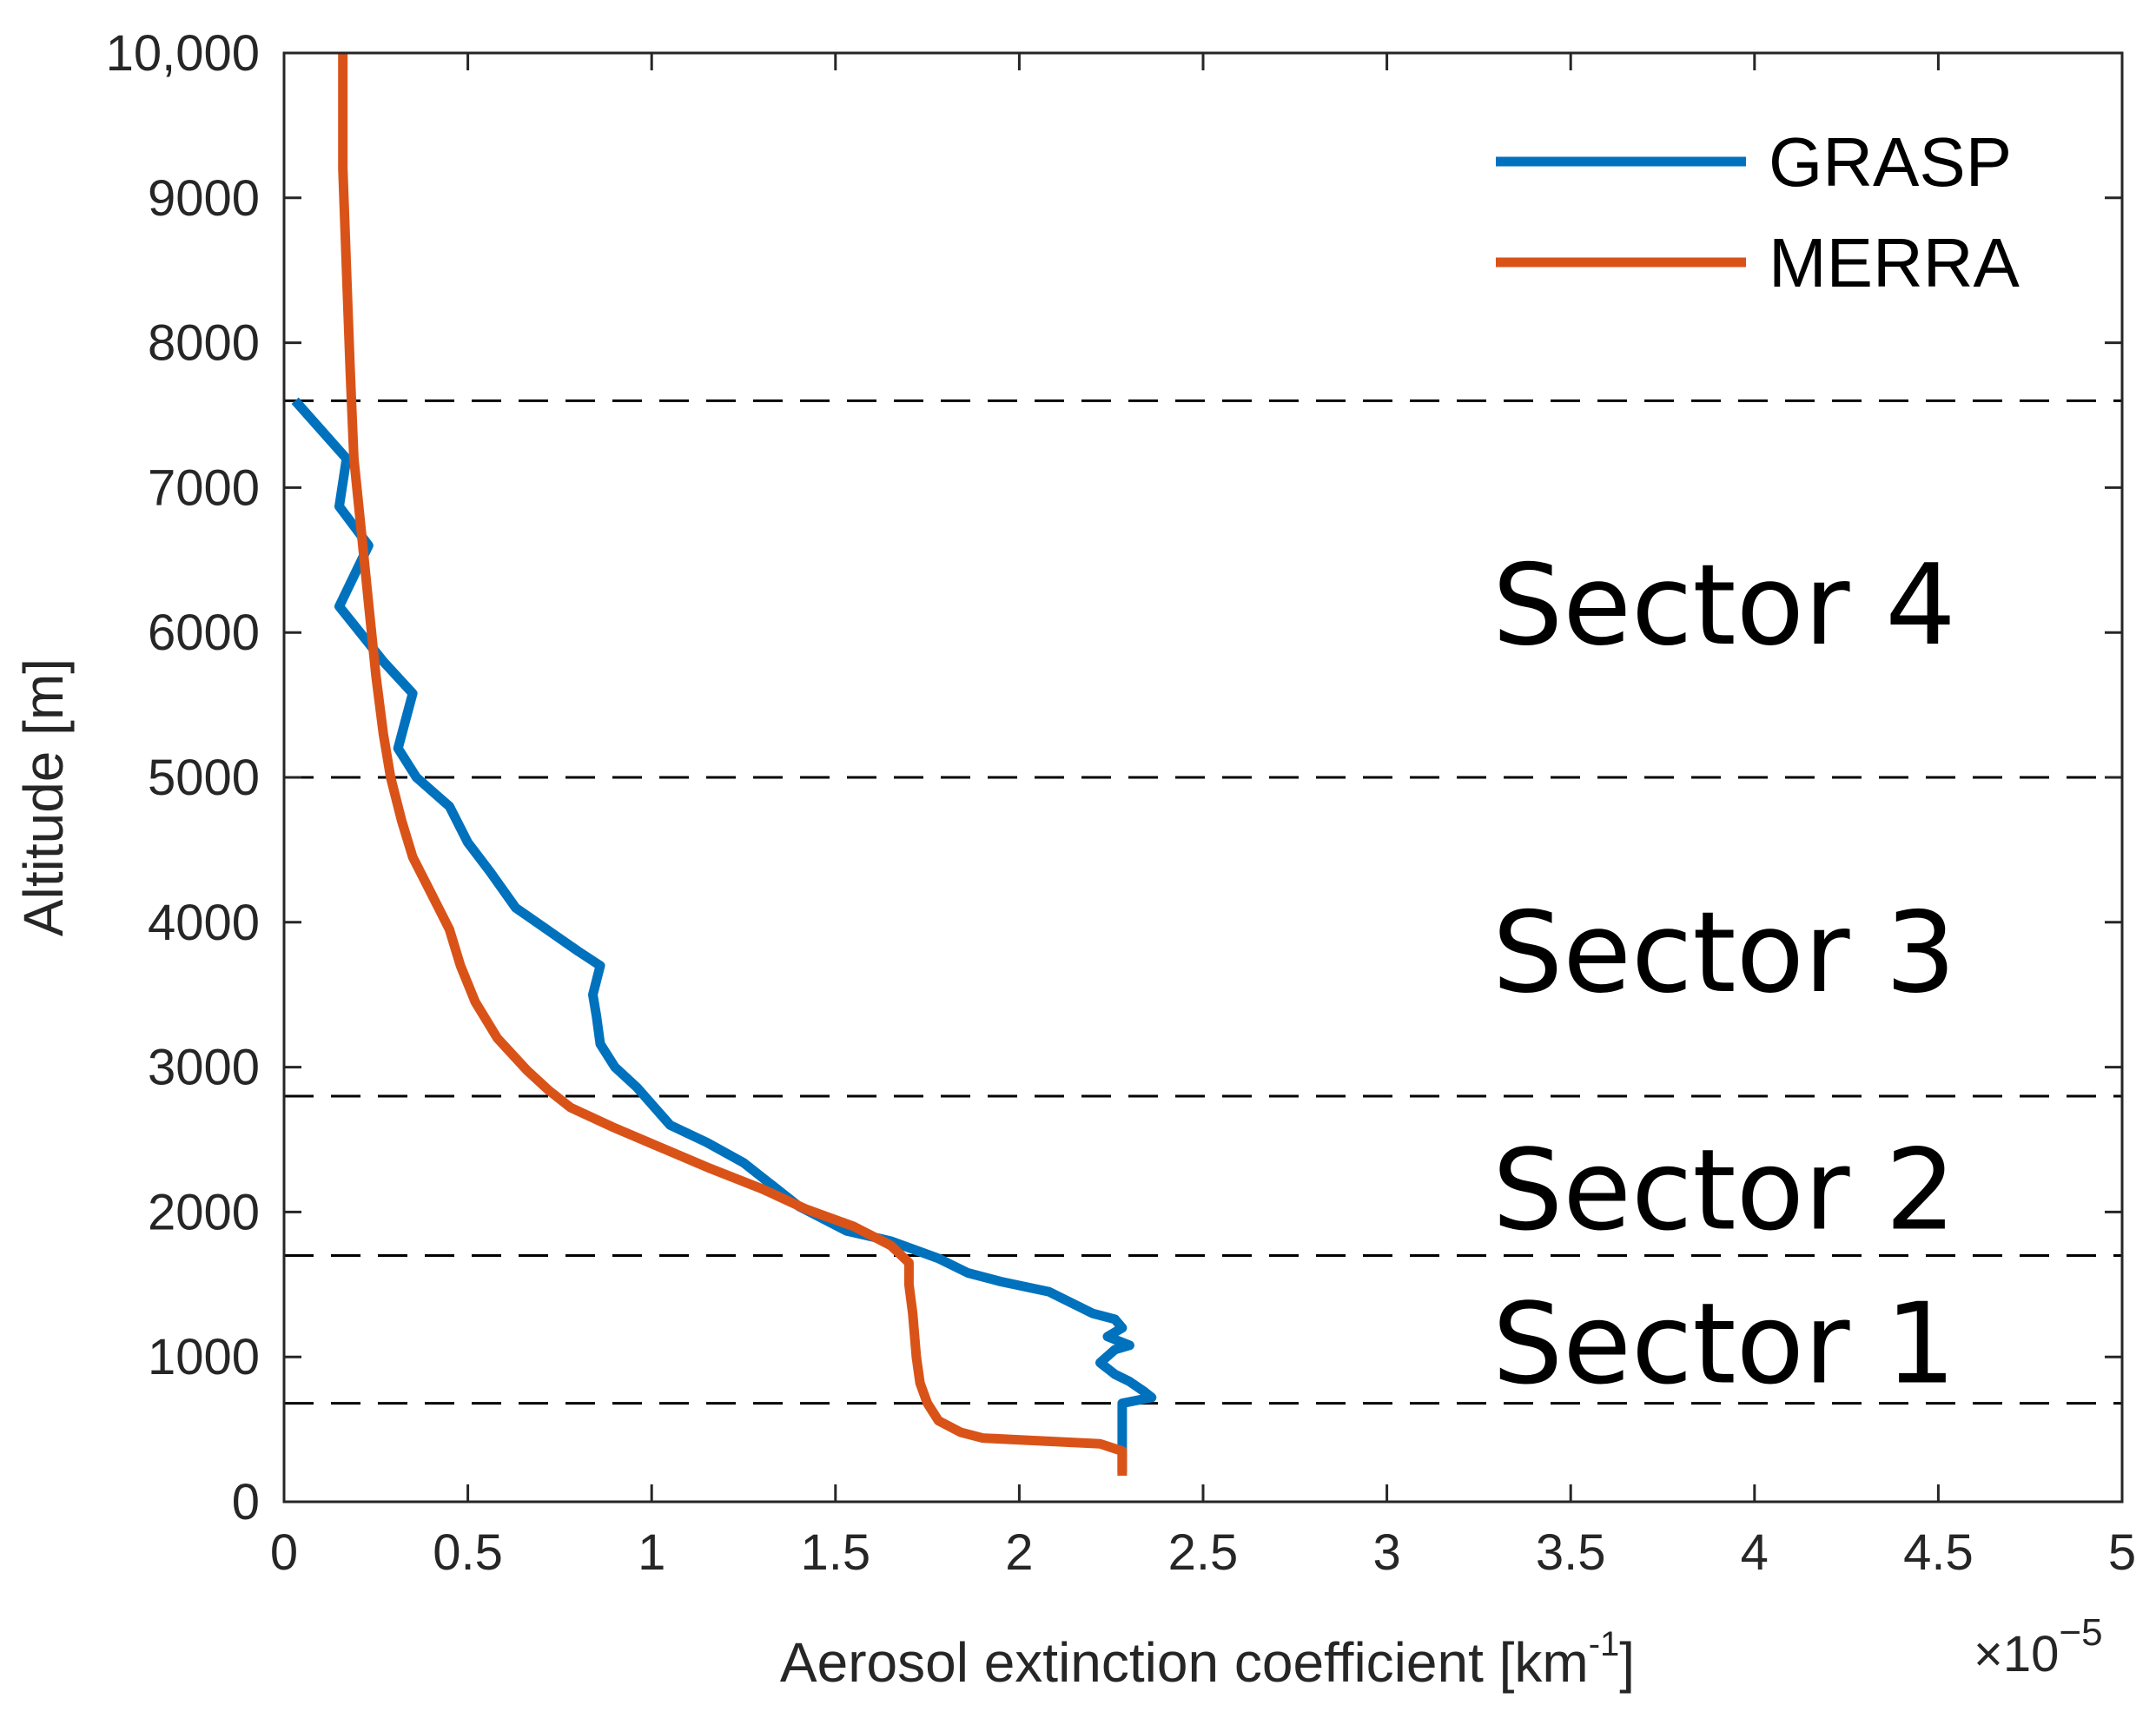 Image resolution: width=2156 pixels, height=1725 pixels. What do you see at coordinates (183, 53) in the screenshot?
I see `y-tick-label: 10,000` at bounding box center [183, 53].